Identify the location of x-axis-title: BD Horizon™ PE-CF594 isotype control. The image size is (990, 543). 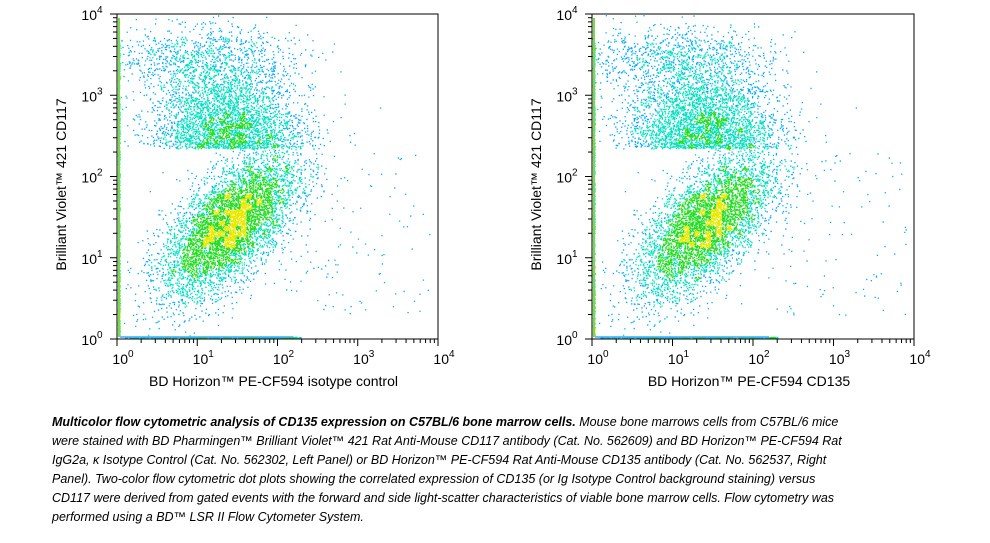
(273, 381).